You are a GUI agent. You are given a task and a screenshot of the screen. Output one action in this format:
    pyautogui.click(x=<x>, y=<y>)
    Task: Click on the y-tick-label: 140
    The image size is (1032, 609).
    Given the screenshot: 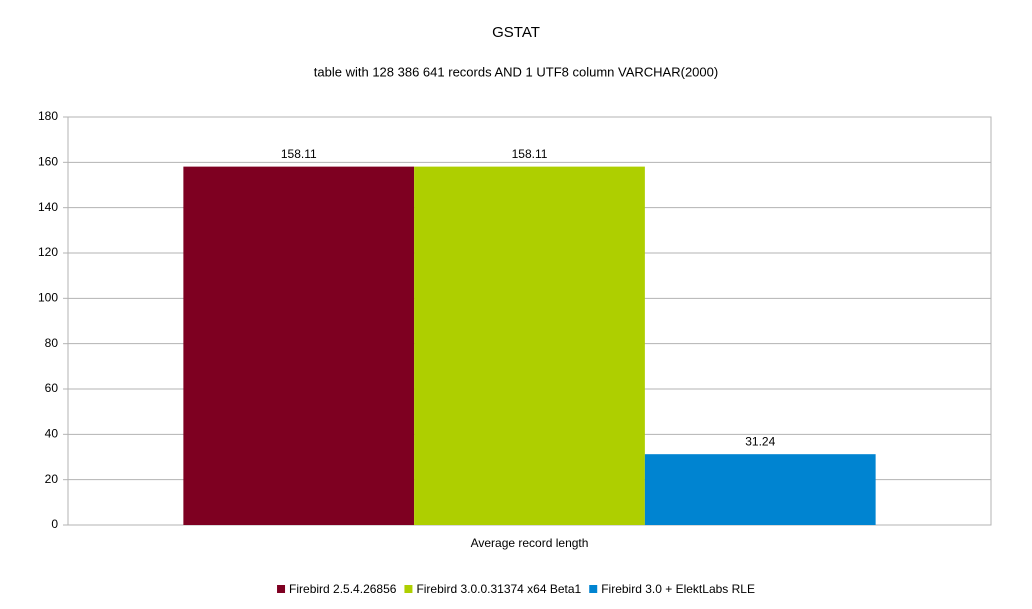 What is the action you would take?
    pyautogui.click(x=48, y=207)
    